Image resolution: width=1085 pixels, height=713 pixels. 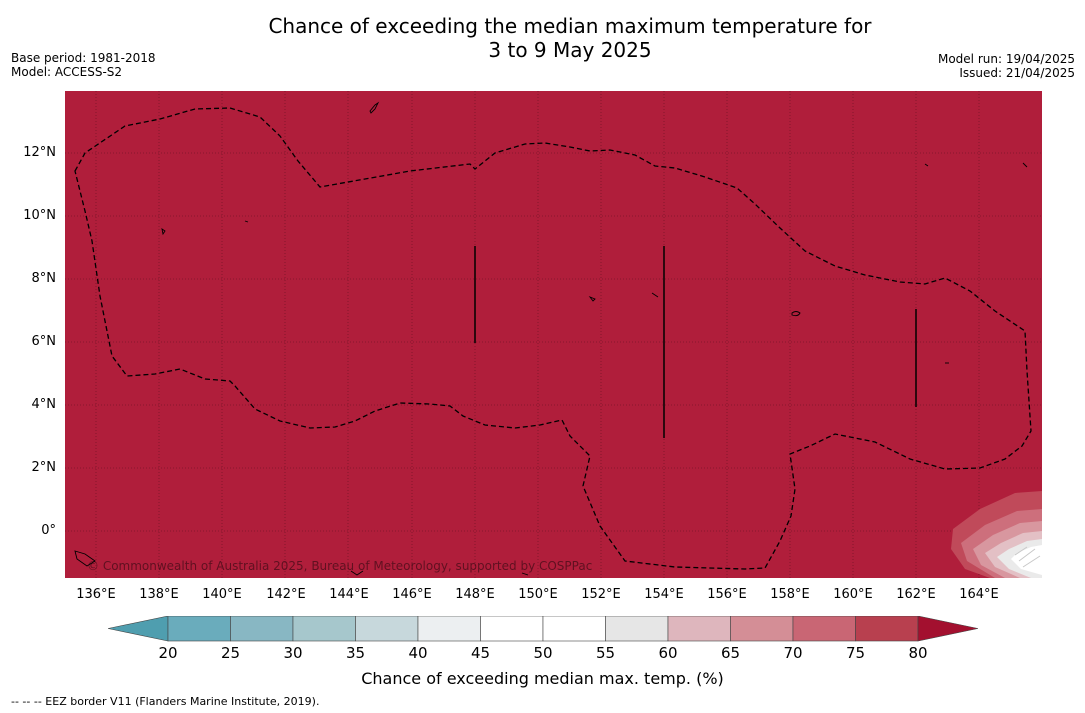 I want to click on lat-tick-12n: 12°N, so click(x=39, y=152).